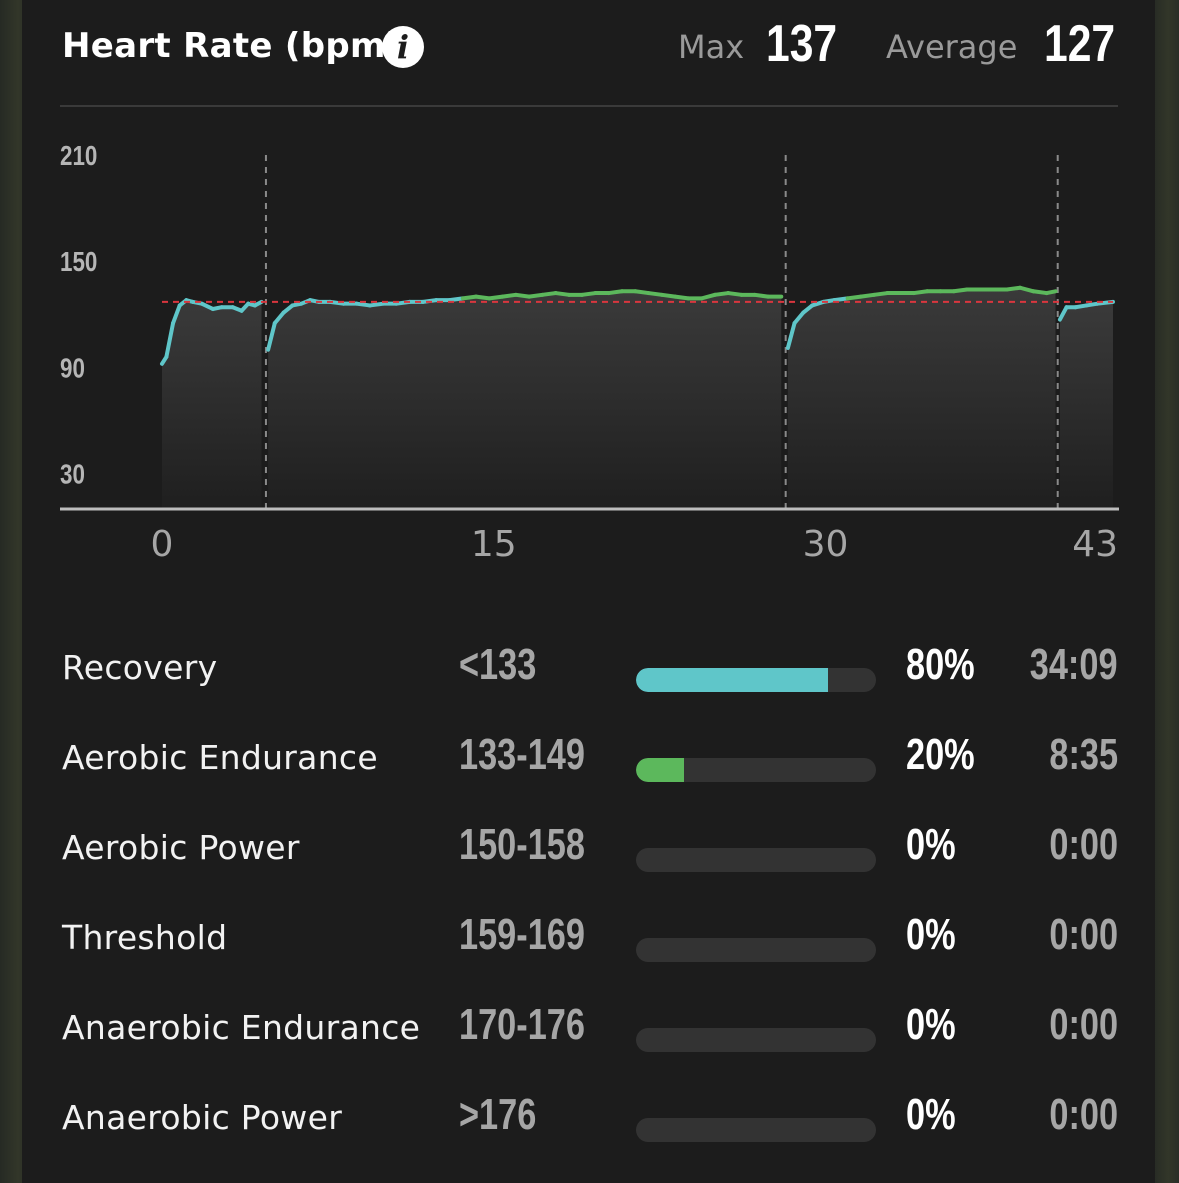 The height and width of the screenshot is (1183, 1179). Describe the element at coordinates (588, 1030) in the screenshot. I see `zone-row: Anaerobic Endurance 170-176 0% 0:00` at that location.